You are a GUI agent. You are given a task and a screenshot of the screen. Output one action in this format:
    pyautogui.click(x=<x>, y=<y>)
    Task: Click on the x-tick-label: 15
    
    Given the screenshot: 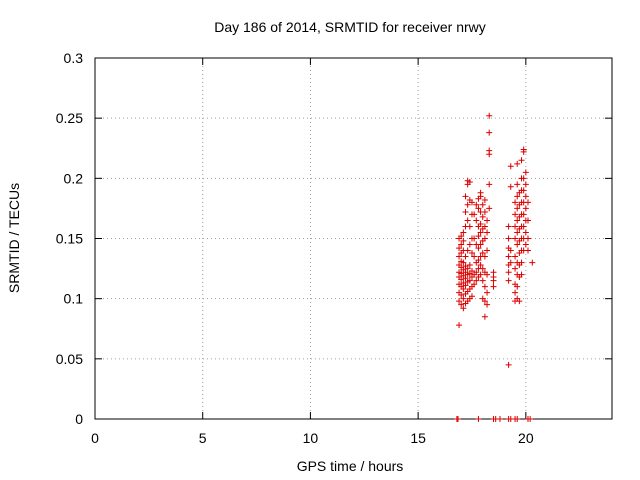 What is the action you would take?
    pyautogui.click(x=418, y=438)
    